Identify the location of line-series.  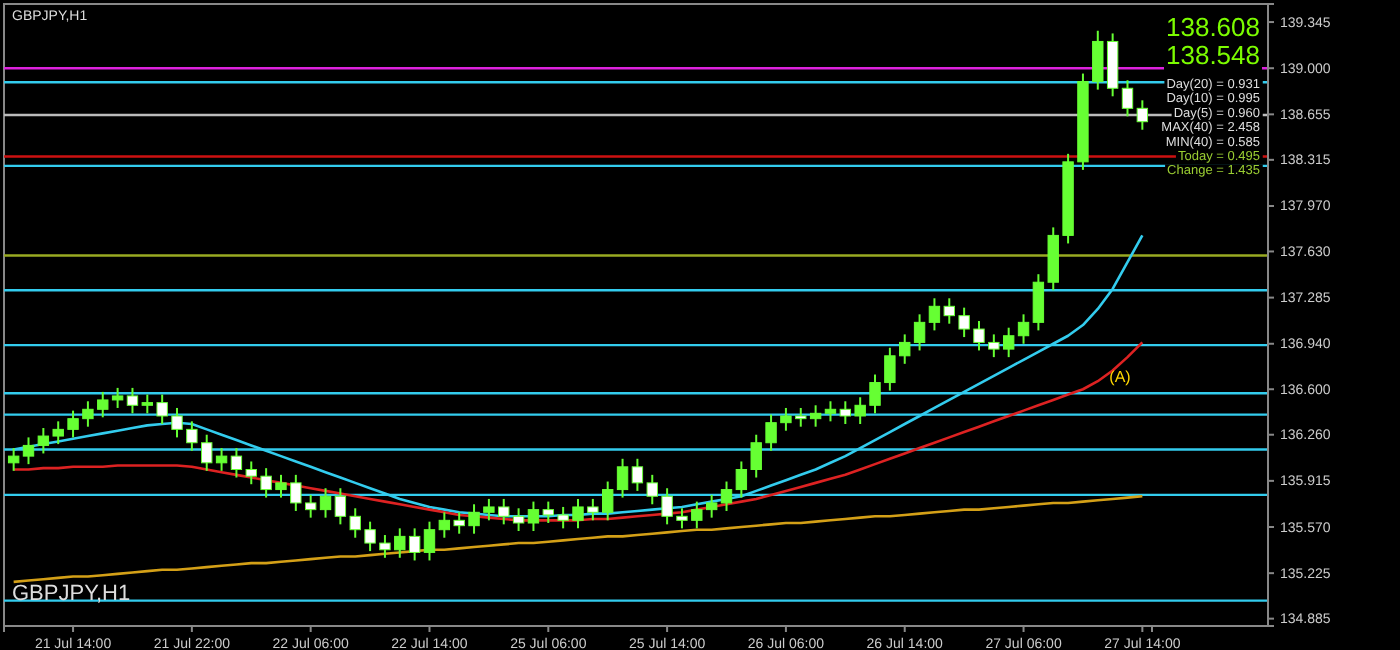
(578, 539).